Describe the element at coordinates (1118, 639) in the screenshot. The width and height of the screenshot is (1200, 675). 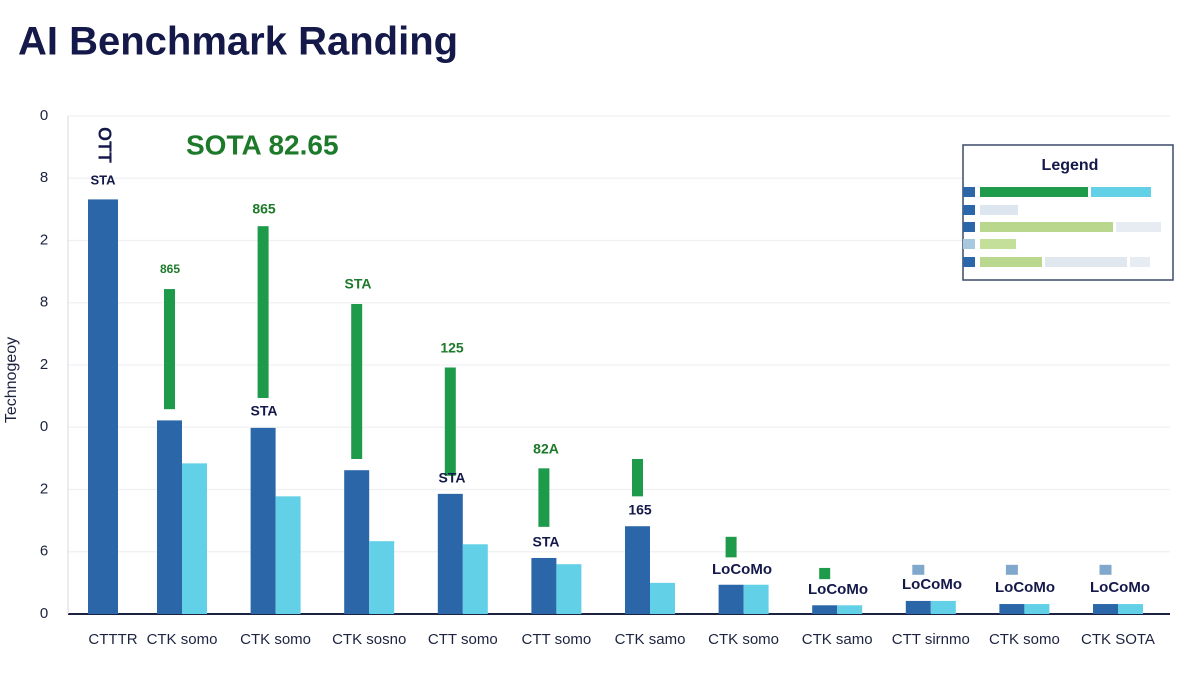
I see `x-tick-label: CTK SOTA` at that location.